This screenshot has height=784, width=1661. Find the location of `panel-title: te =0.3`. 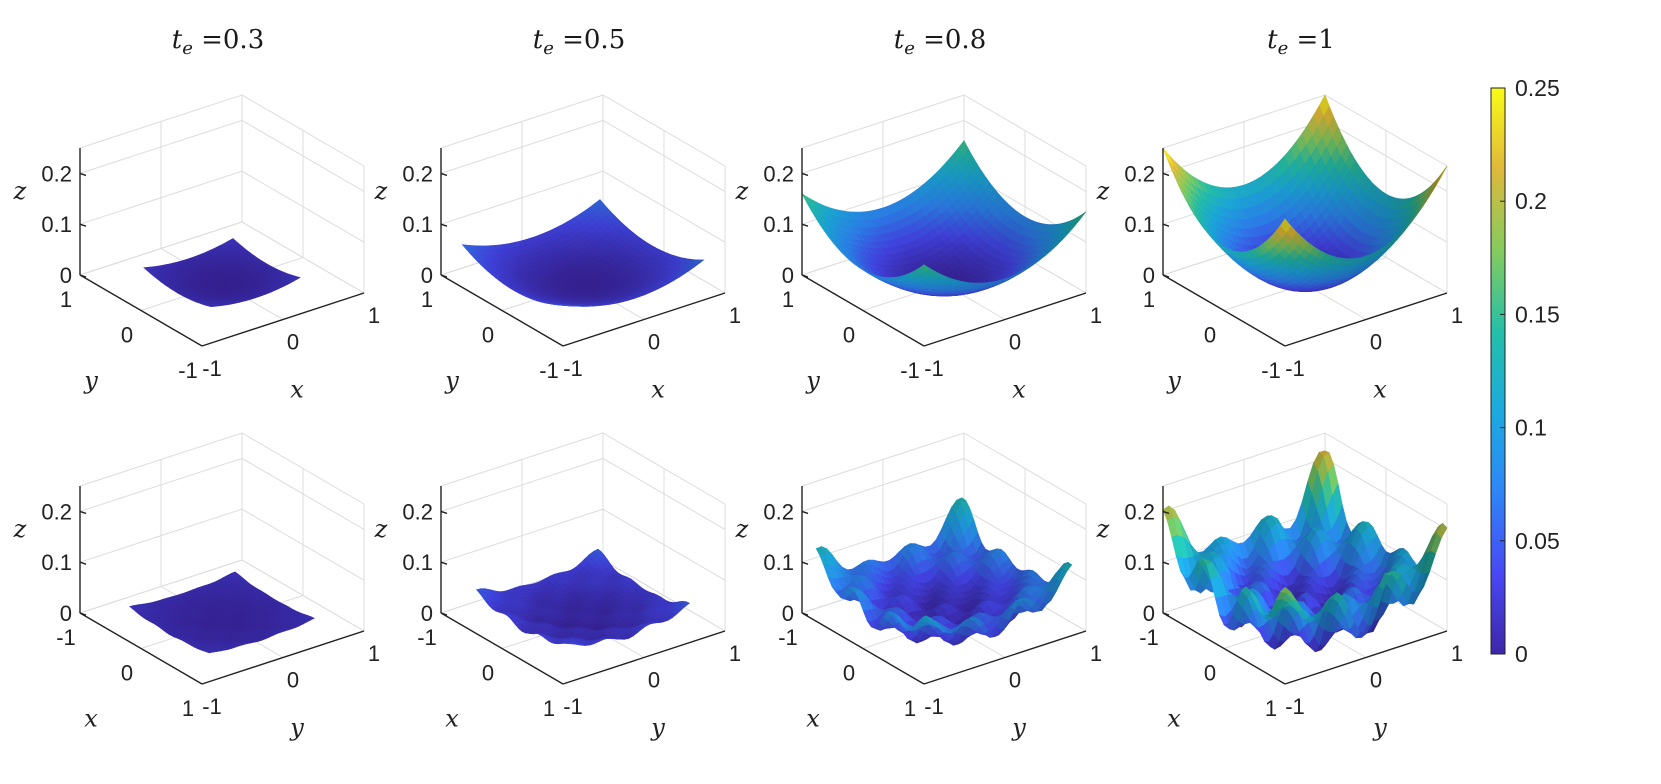

panel-title: te =0.3 is located at coordinates (218, 42).